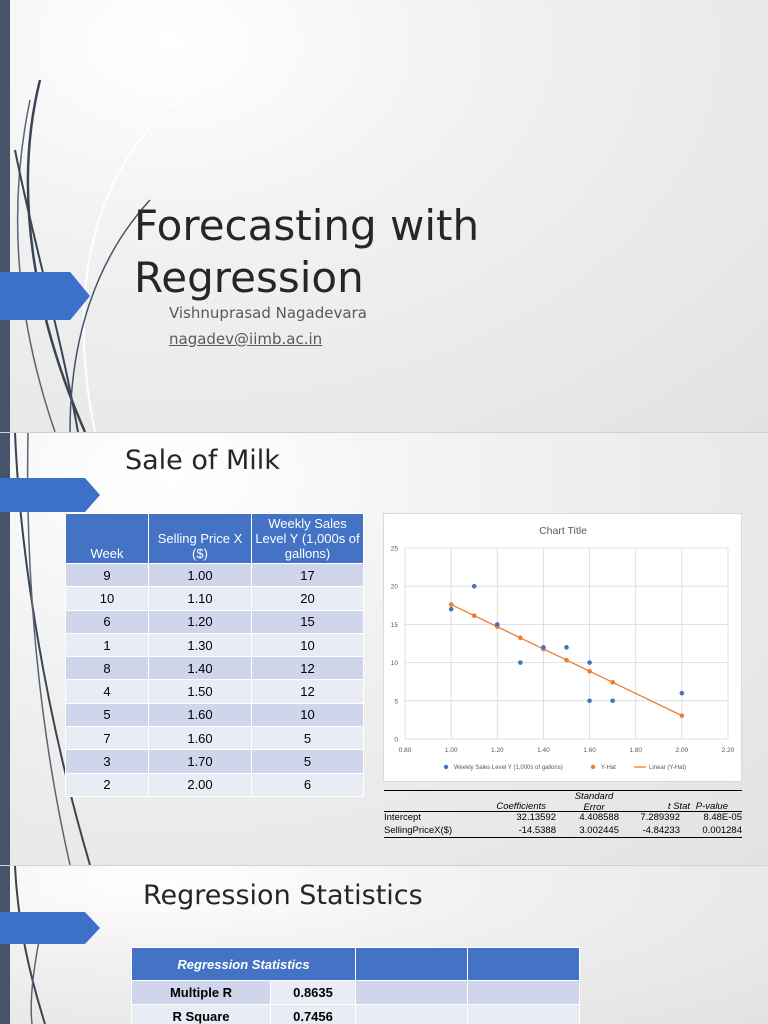 Image resolution: width=768 pixels, height=1024 pixels. What do you see at coordinates (395, 663) in the screenshot?
I see `y-tick-label: 10` at bounding box center [395, 663].